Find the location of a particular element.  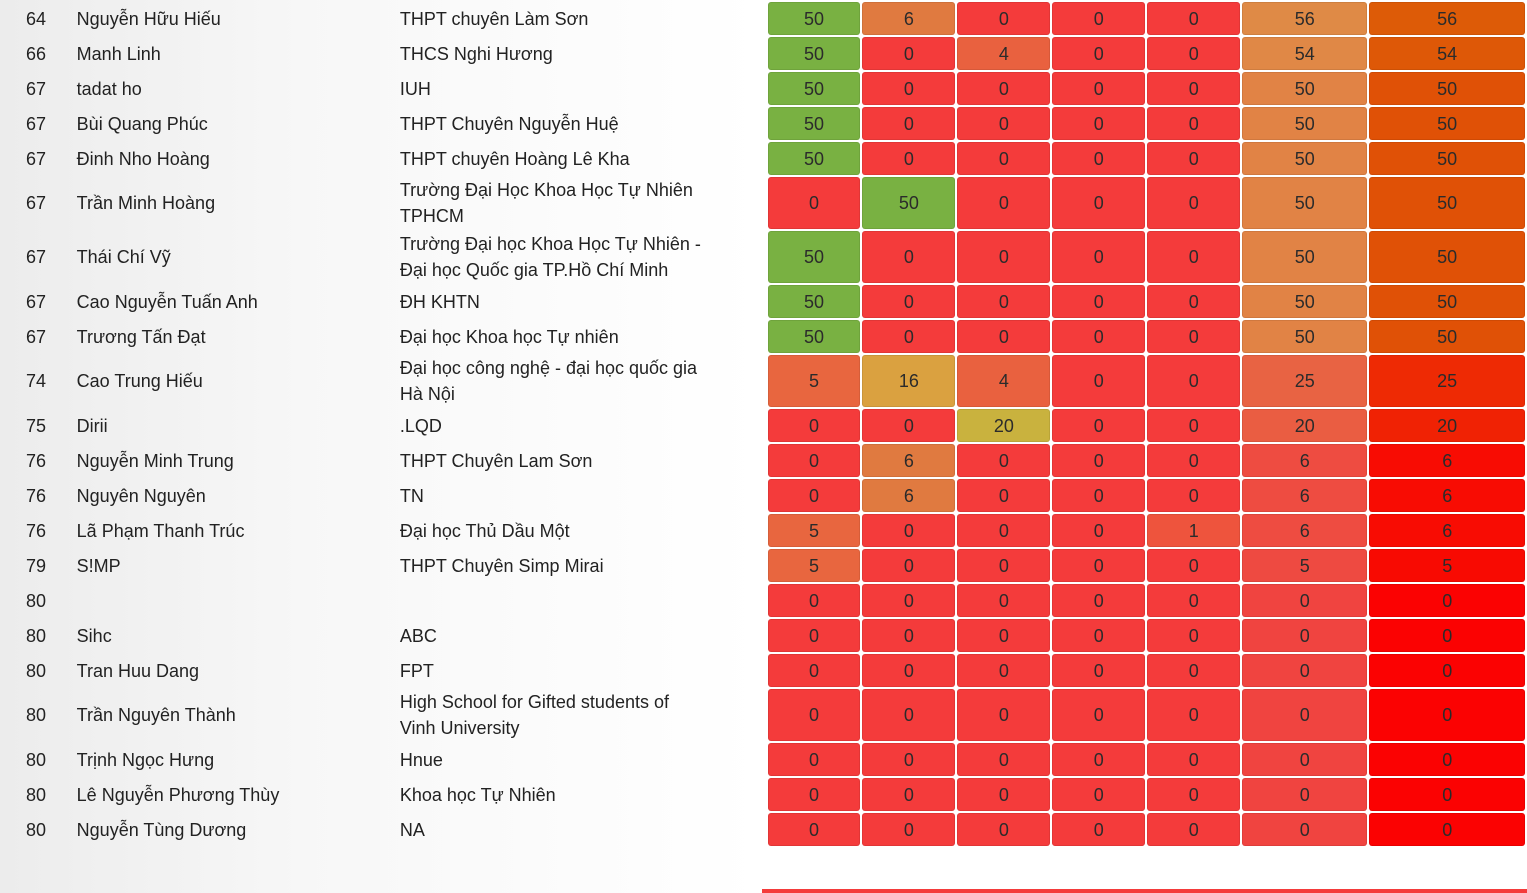

contestant-name-cell: Lã Phạm Thanh Trúc is located at coordinates (160, 530).